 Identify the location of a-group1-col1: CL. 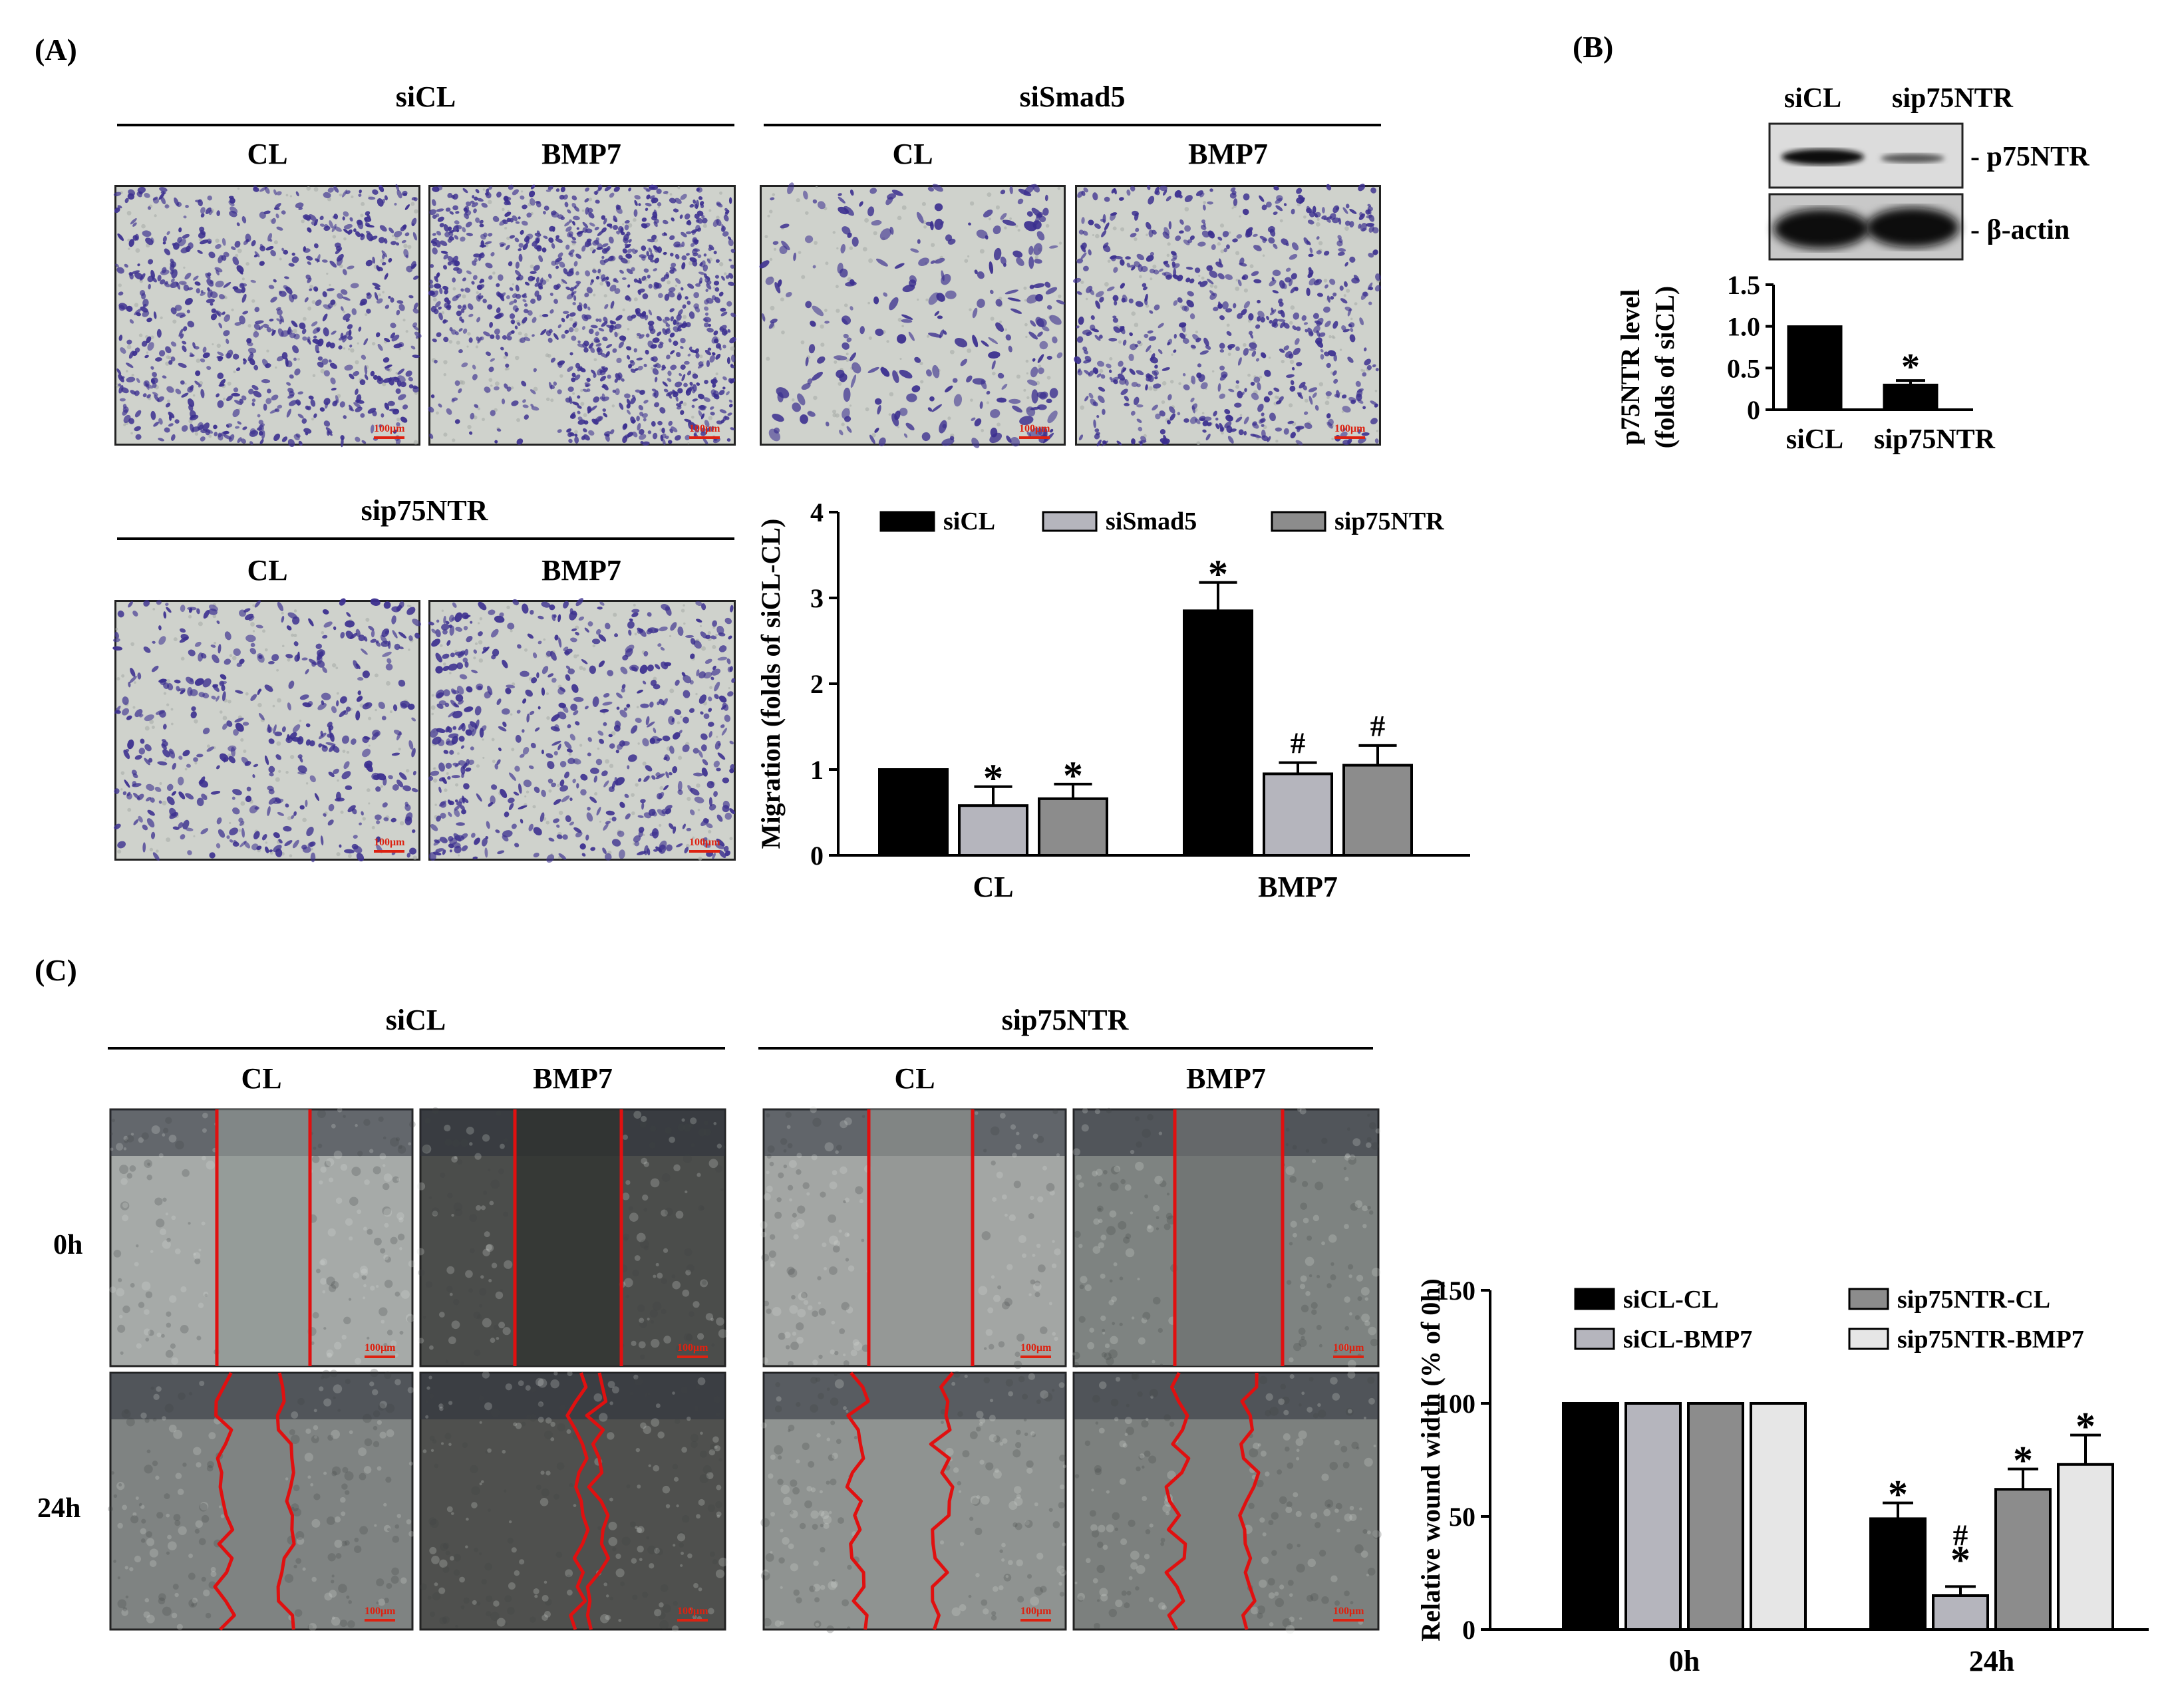
(267, 154).